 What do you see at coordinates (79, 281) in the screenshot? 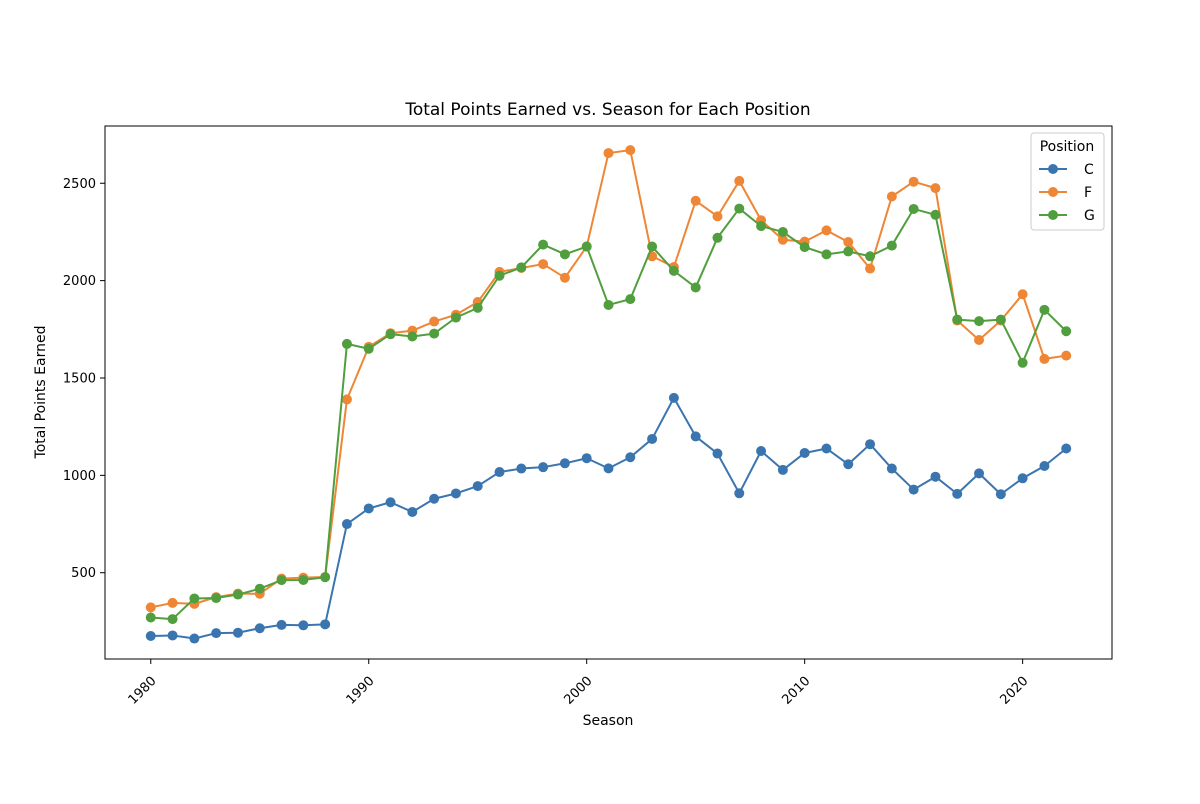
I see `y-tick-label: 2000` at bounding box center [79, 281].